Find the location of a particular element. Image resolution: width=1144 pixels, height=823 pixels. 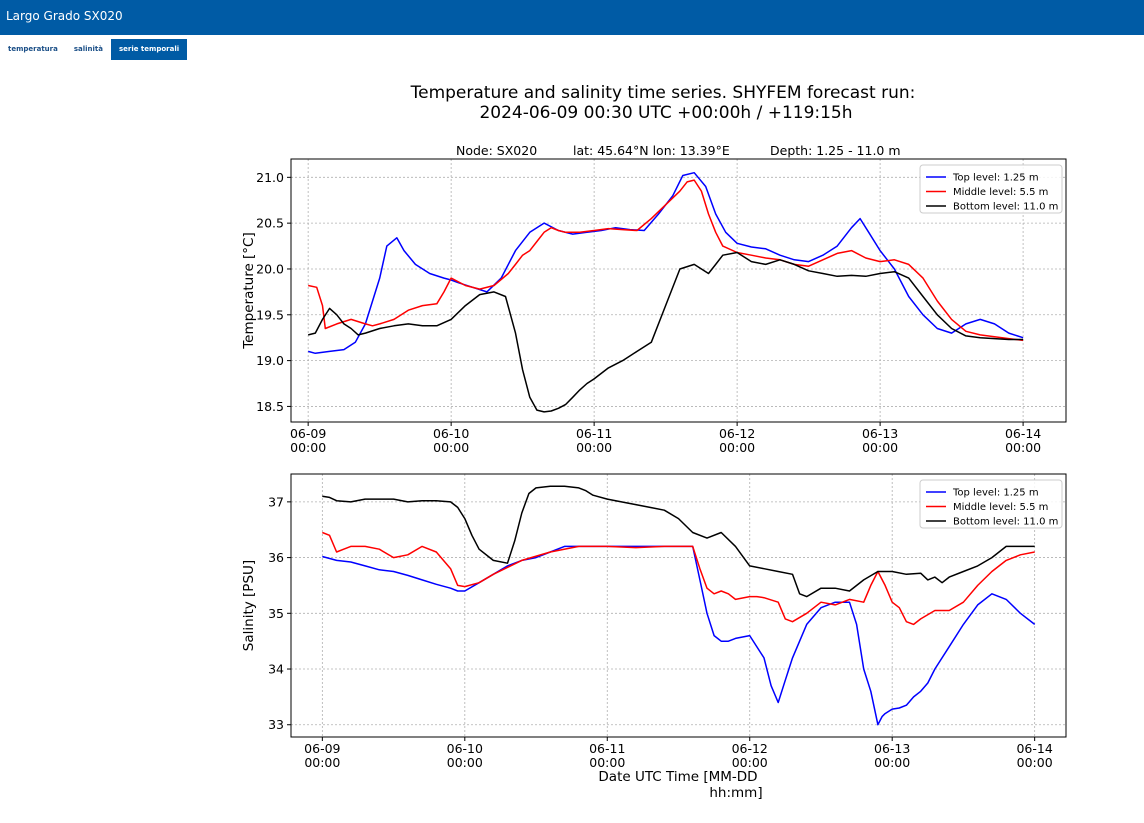

tab-serie-temporali: serie temporali is located at coordinates (149, 49).